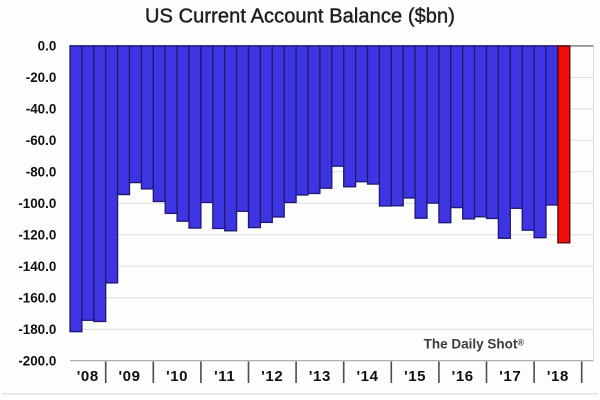 The height and width of the screenshot is (400, 600). What do you see at coordinates (41, 172) in the screenshot?
I see `svg-text: -80.0` at bounding box center [41, 172].